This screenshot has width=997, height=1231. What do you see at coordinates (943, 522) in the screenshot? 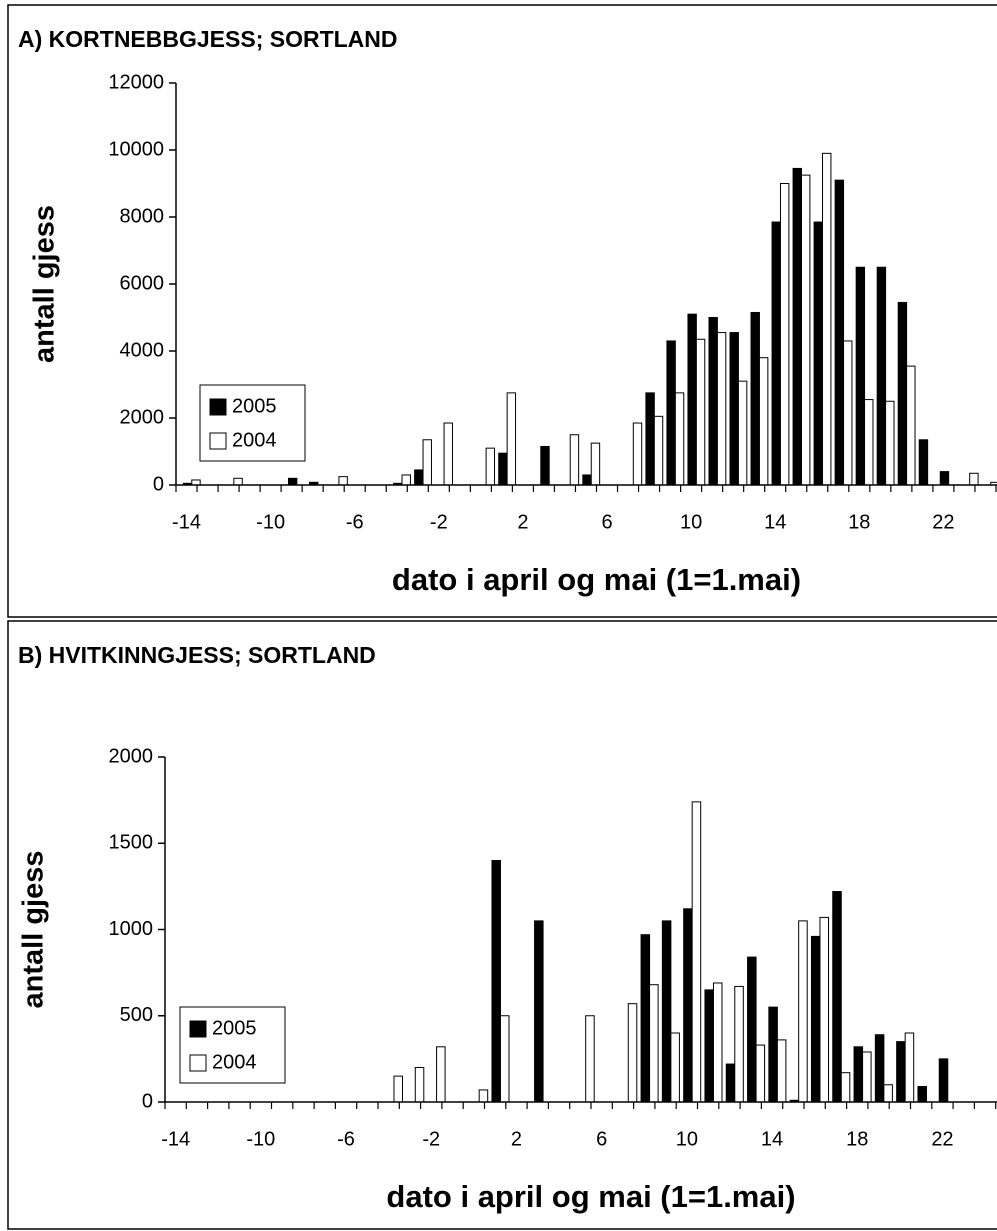
I see `x-tick-label: 22` at bounding box center [943, 522].